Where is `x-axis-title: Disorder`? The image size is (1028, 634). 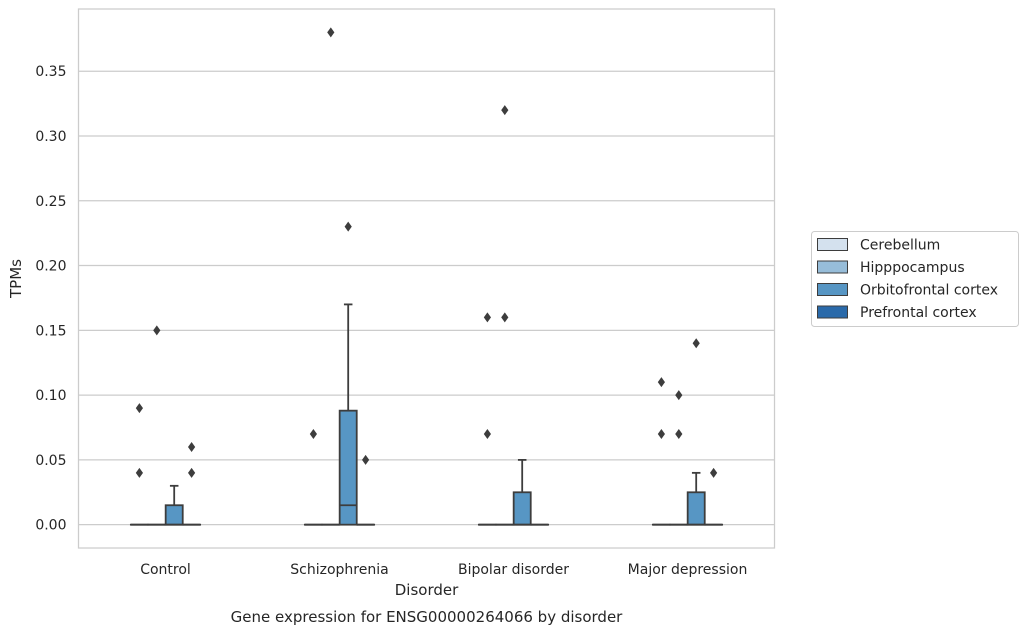 x-axis-title: Disorder is located at coordinates (427, 590).